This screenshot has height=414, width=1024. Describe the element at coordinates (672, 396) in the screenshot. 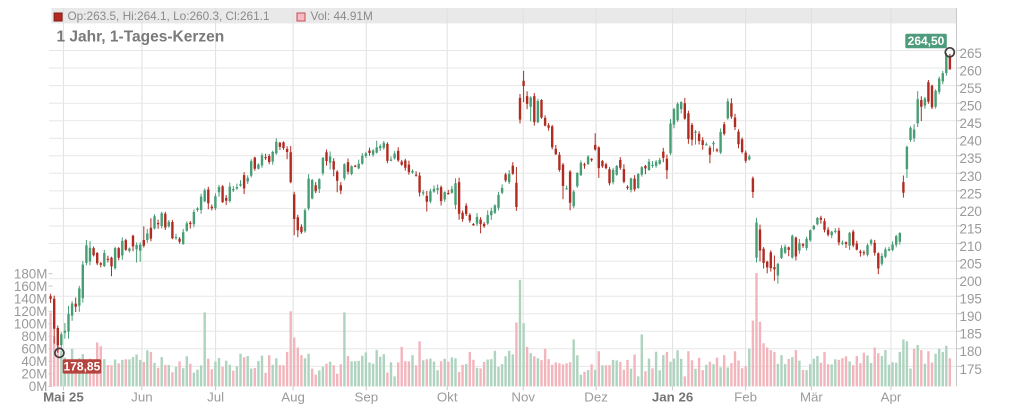

I see `svg-text: Jan 26` at that location.